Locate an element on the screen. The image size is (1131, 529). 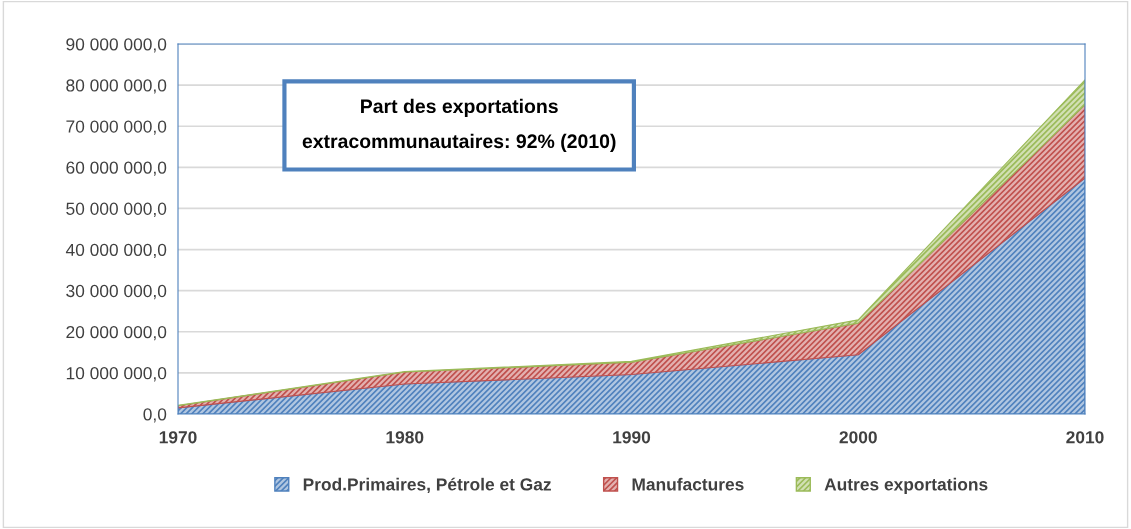
annotation: Part des exportations extracommunautaires: 92% (2010) is located at coordinates (459, 125).